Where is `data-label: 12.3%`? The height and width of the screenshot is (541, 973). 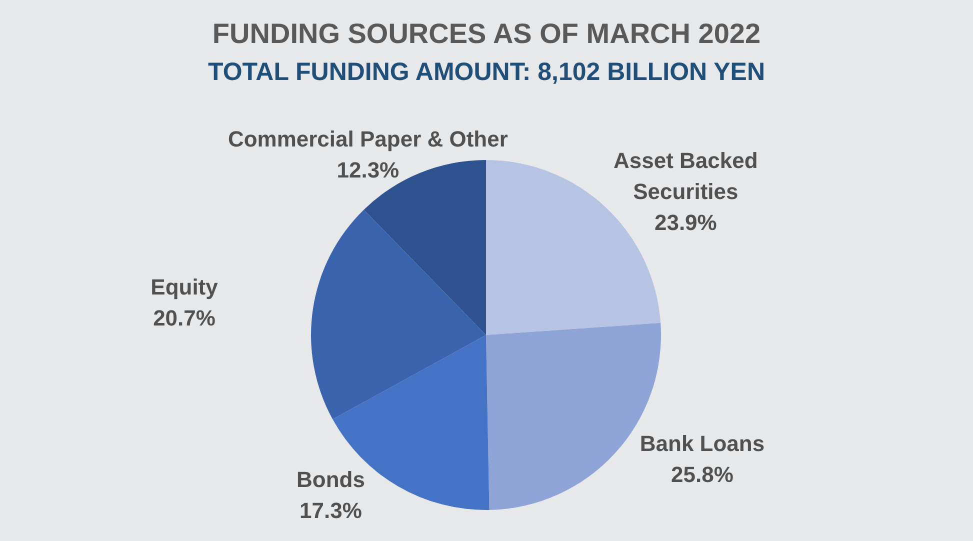 data-label: 12.3% is located at coordinates (368, 169).